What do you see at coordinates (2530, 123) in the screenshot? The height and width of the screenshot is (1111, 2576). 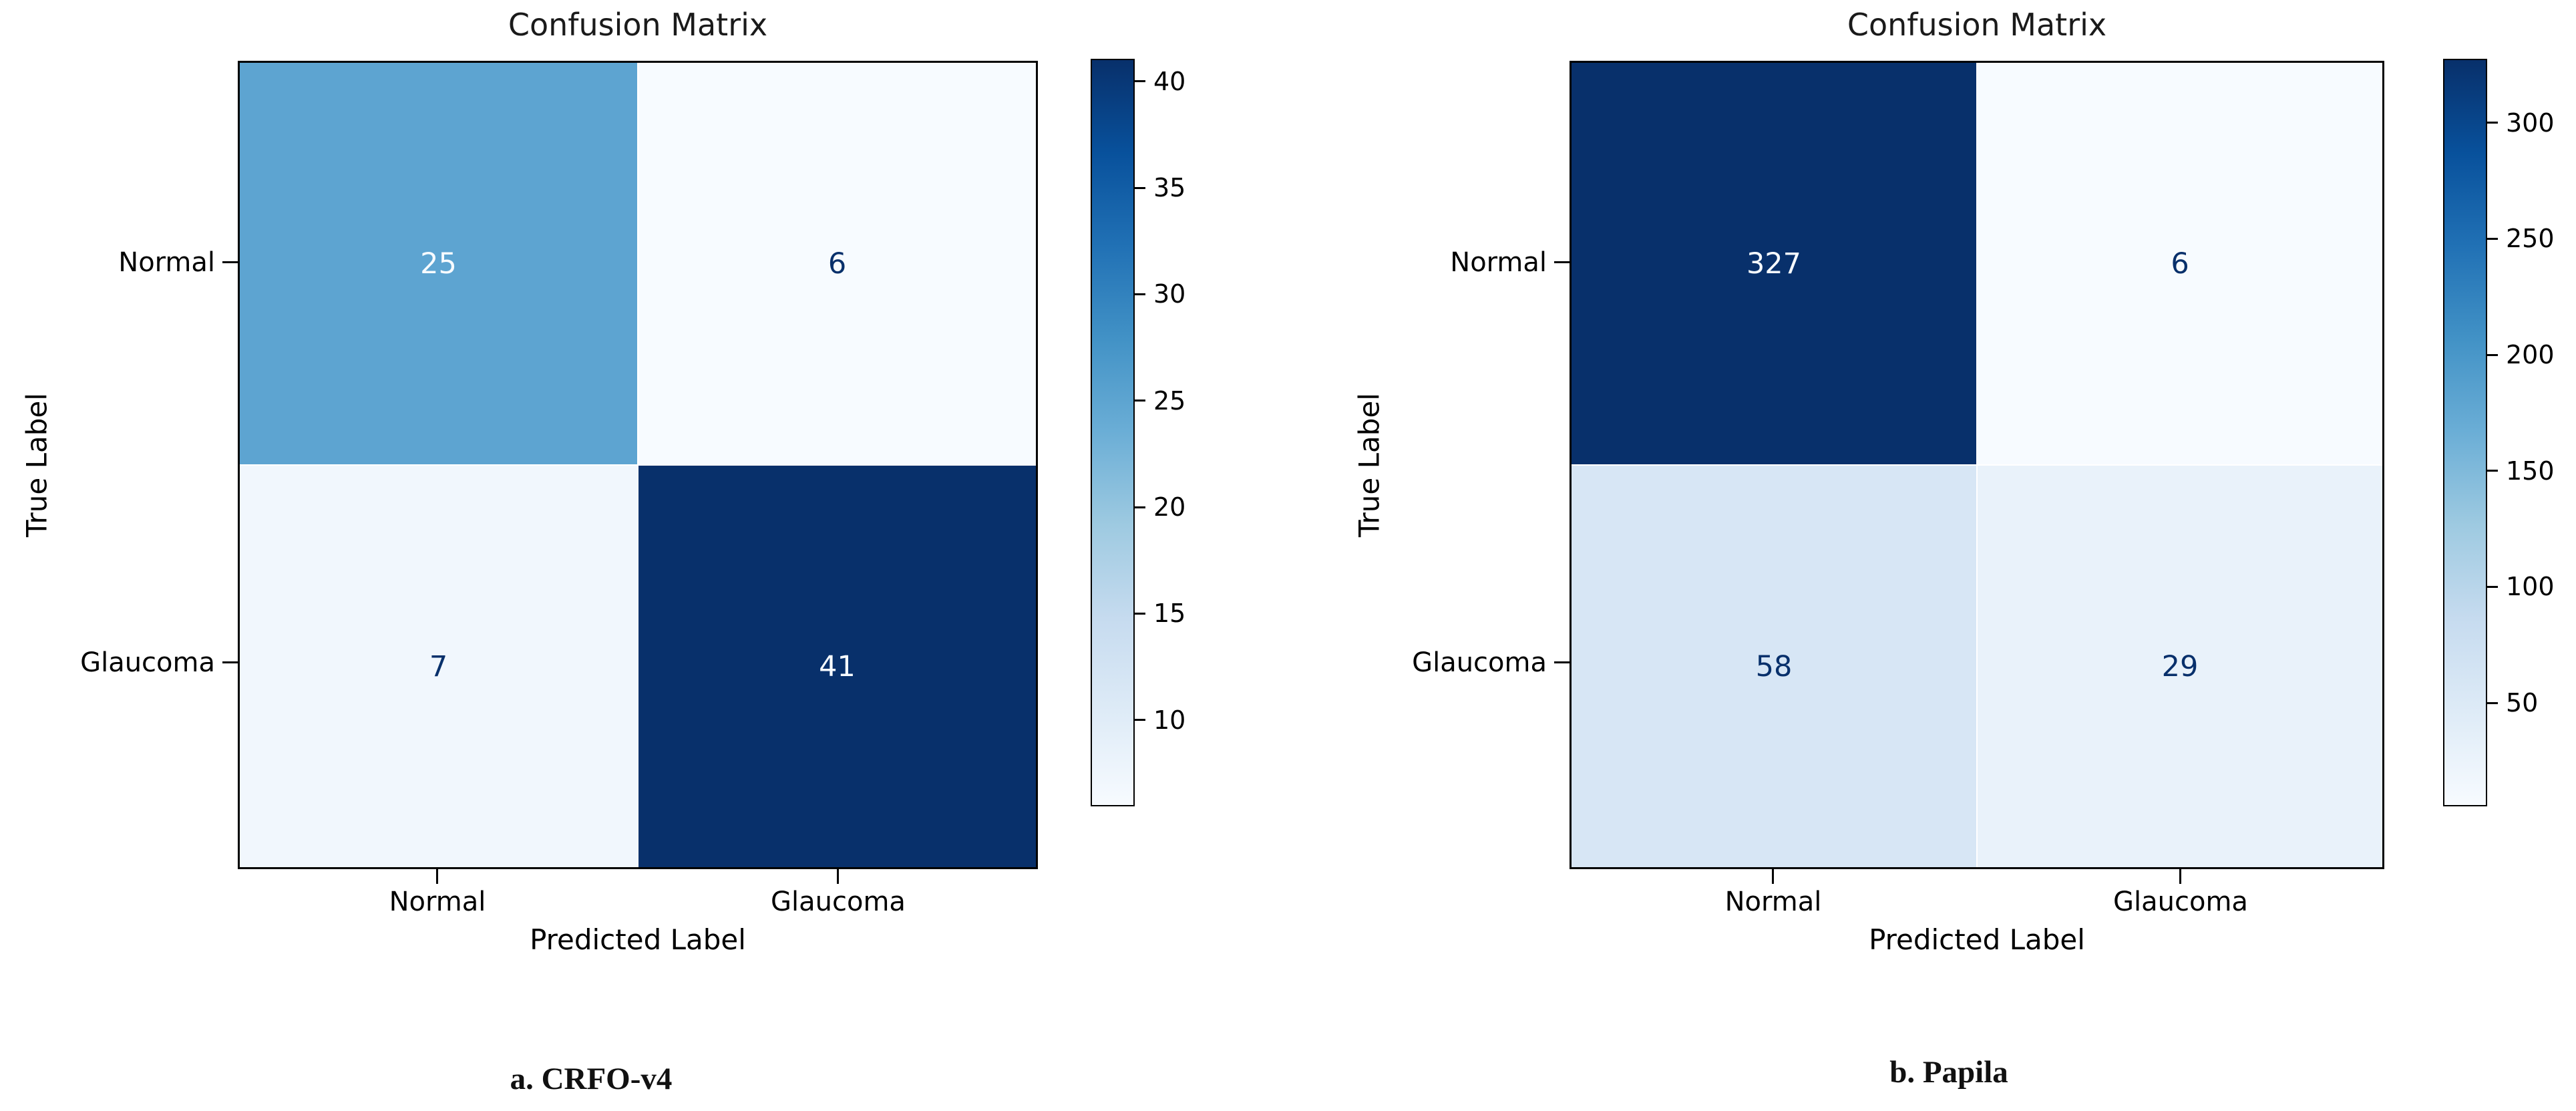 I see `colorbar-tick-label: 300` at bounding box center [2530, 123].